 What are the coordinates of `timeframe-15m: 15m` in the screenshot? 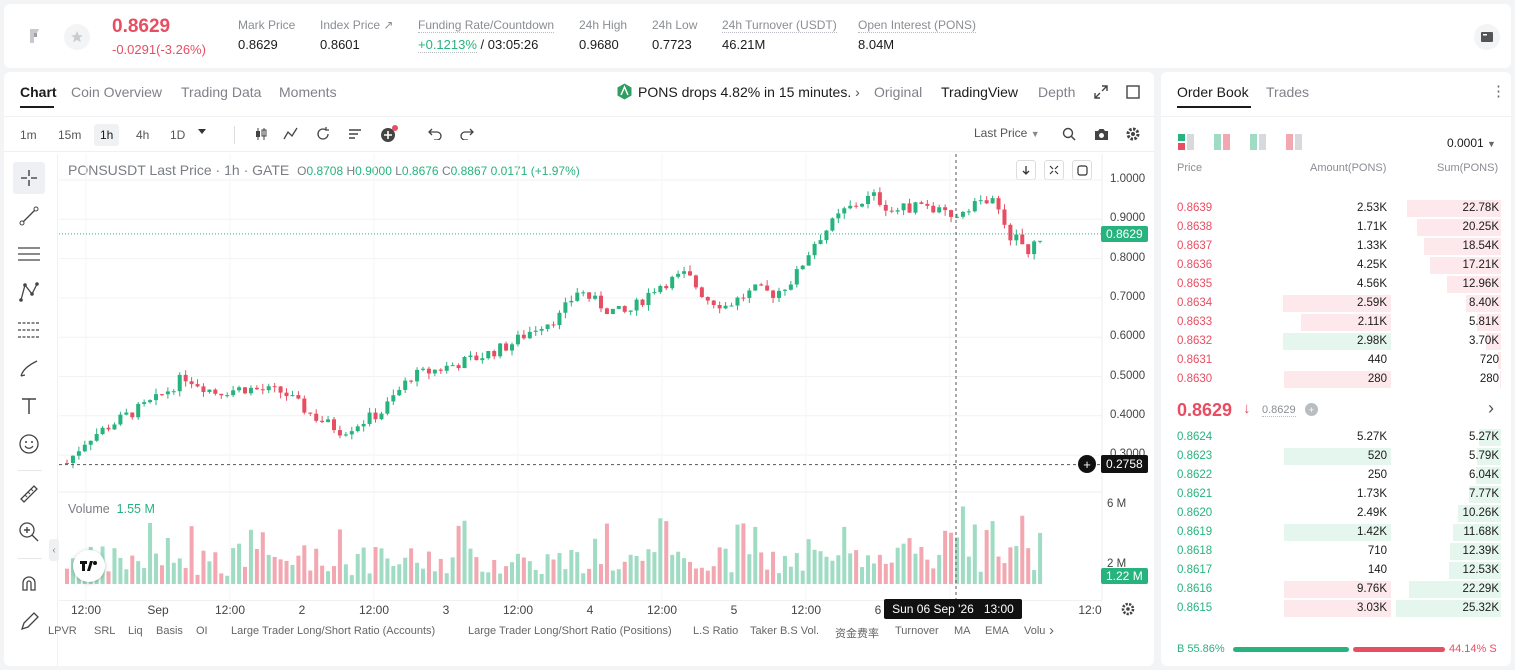 It's located at (70, 135).